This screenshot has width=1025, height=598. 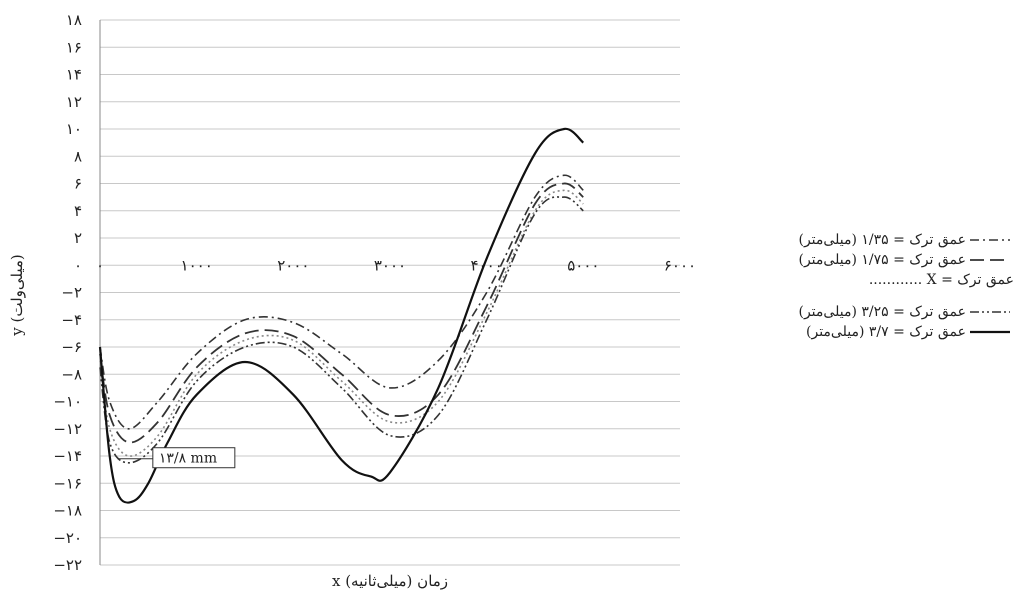 What do you see at coordinates (71, 347) in the screenshot?
I see `y-tick-label: −۶` at bounding box center [71, 347].